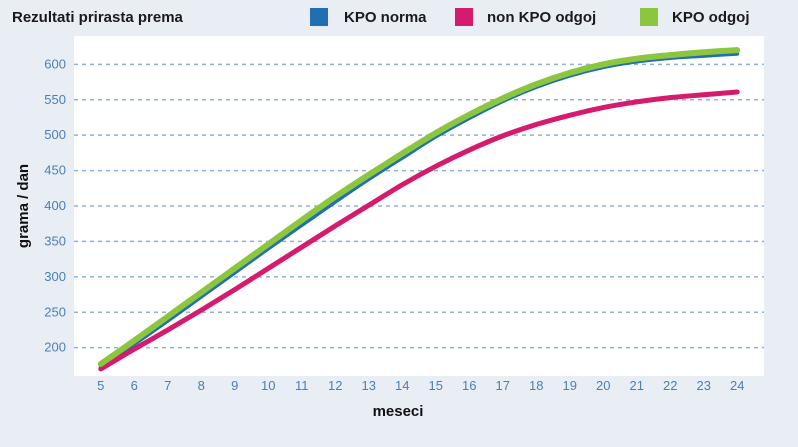 The image size is (798, 447). What do you see at coordinates (402, 385) in the screenshot?
I see `x-tick-label: 14` at bounding box center [402, 385].